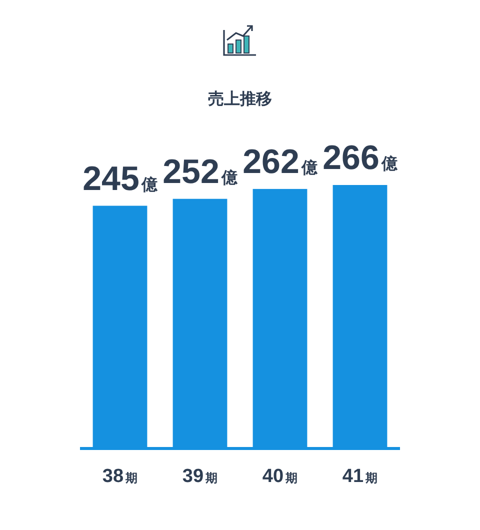  What do you see at coordinates (240, 99) in the screenshot?
I see `chart-title: 売上推移` at bounding box center [240, 99].